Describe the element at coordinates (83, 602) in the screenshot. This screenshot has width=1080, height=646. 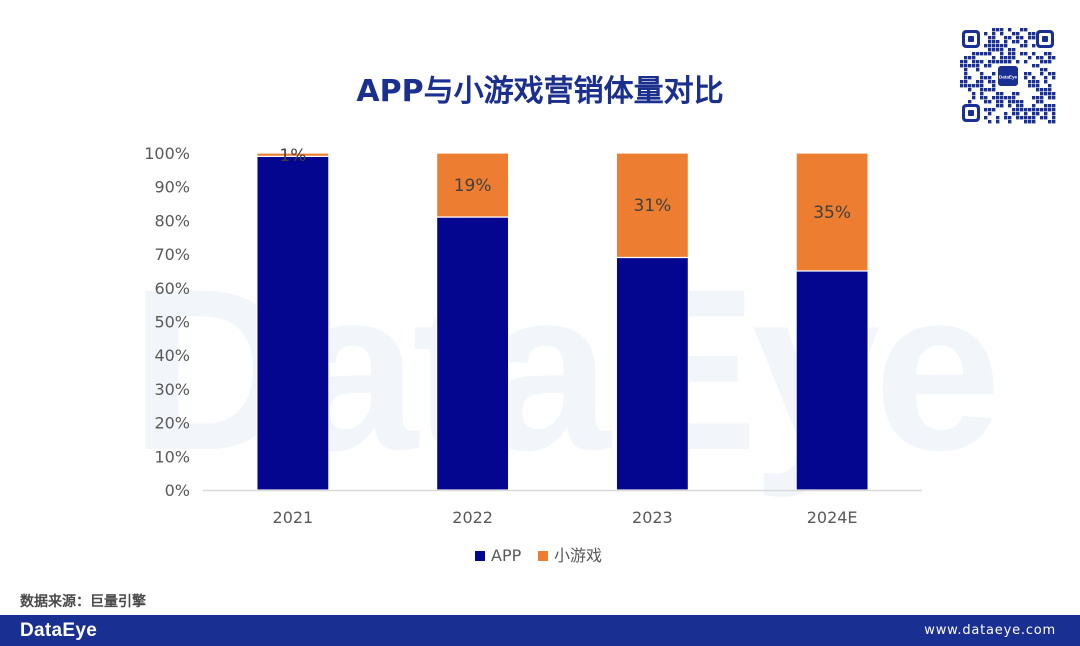
I see `data-source: 数据来源：巨量引擎` at that location.